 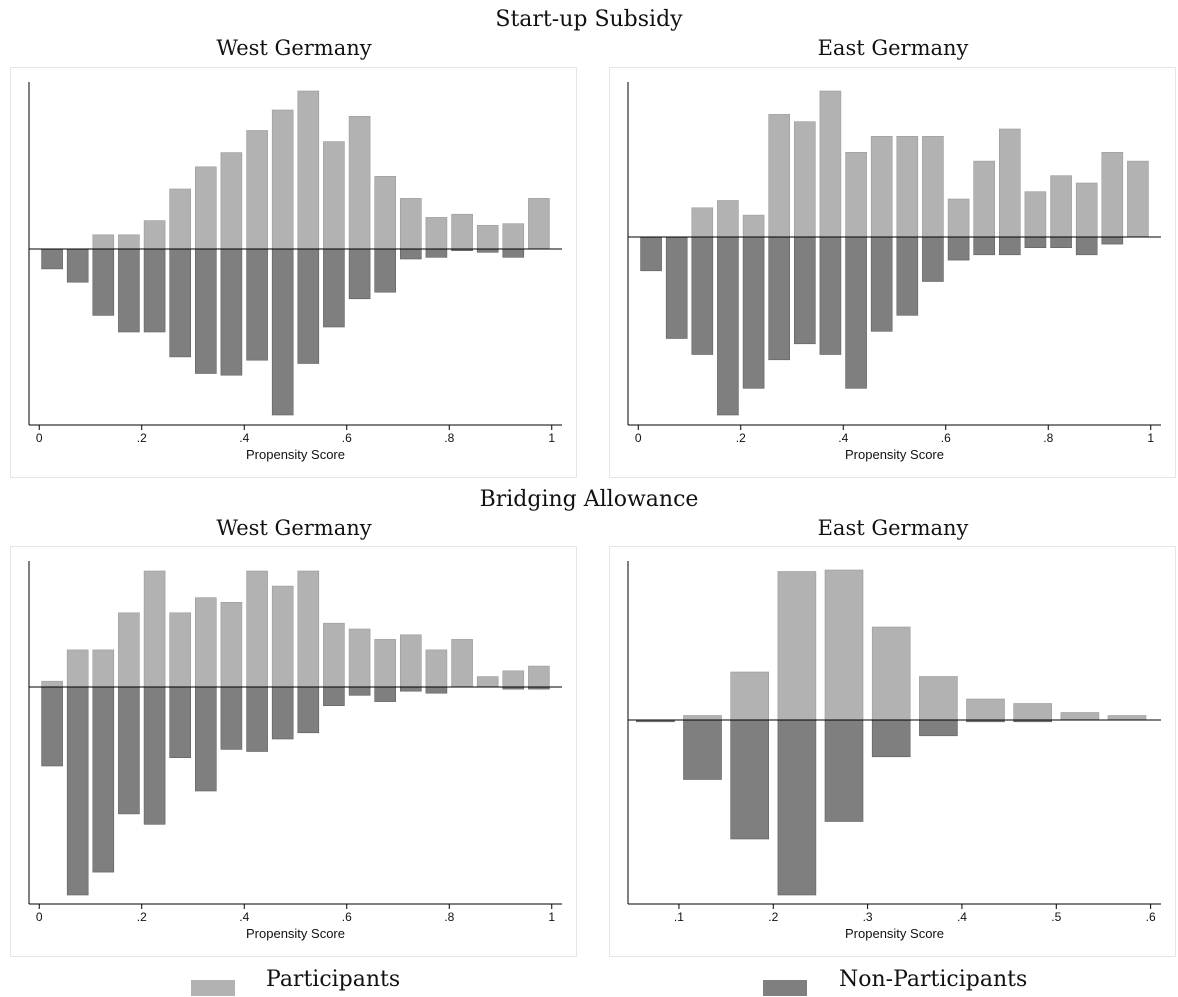 I want to click on legend-non-participants-label: Non-Participants, so click(x=933, y=979).